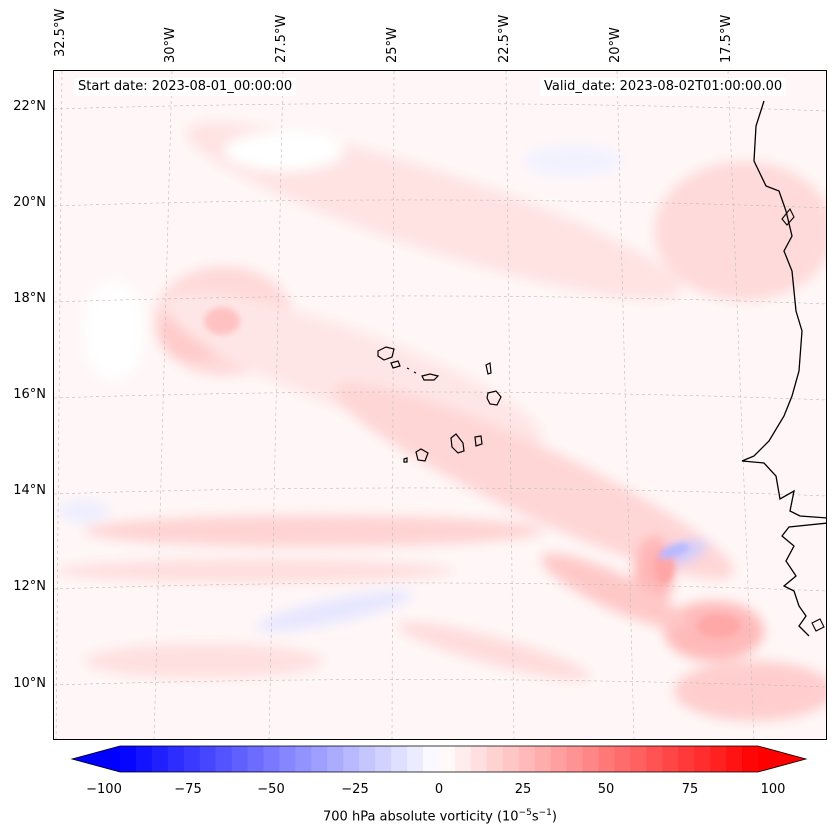 Image resolution: width=837 pixels, height=839 pixels. I want to click on colorbar-cells, so click(439, 759).